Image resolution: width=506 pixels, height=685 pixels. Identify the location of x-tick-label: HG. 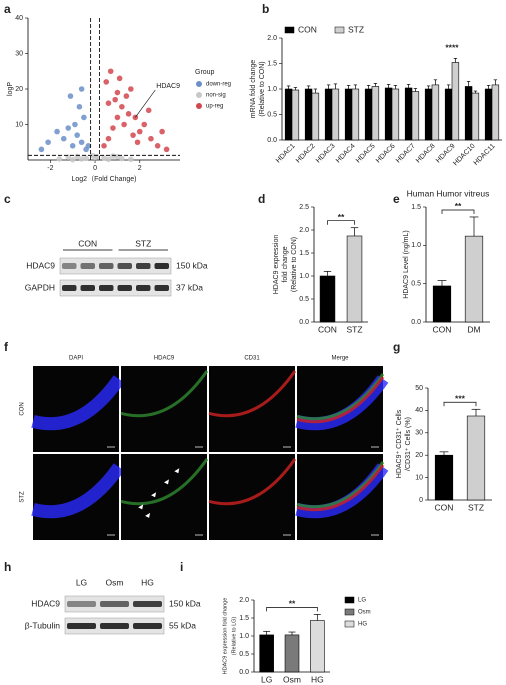
(317, 679).